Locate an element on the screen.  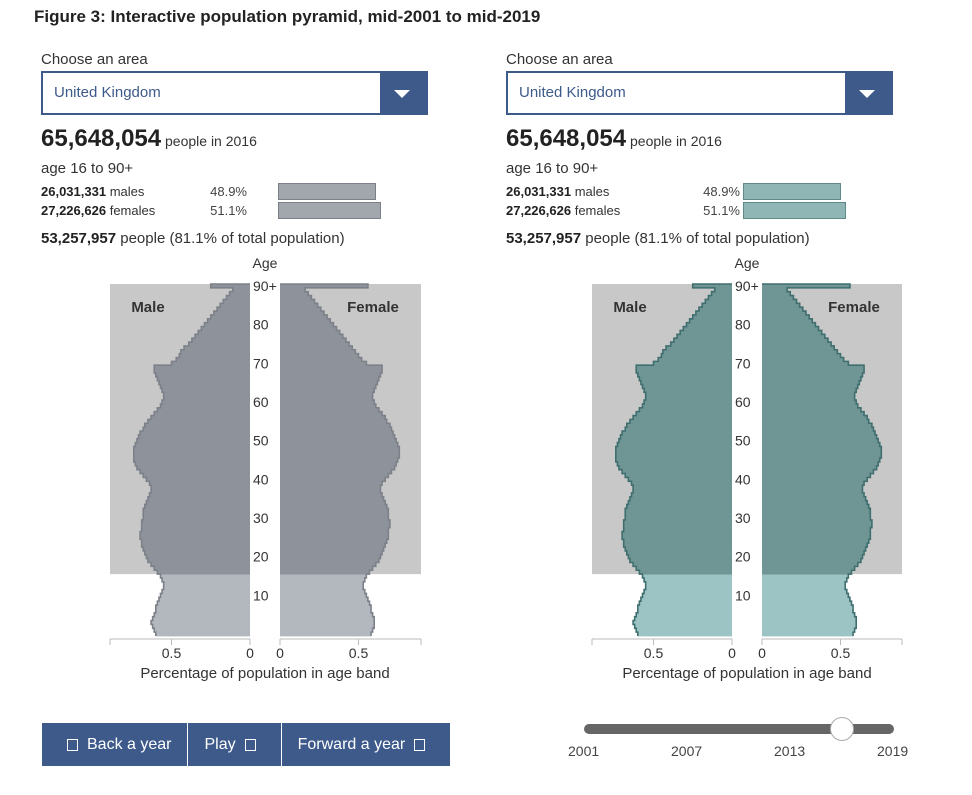
forward-a-year-button: Forward a year is located at coordinates (366, 744).